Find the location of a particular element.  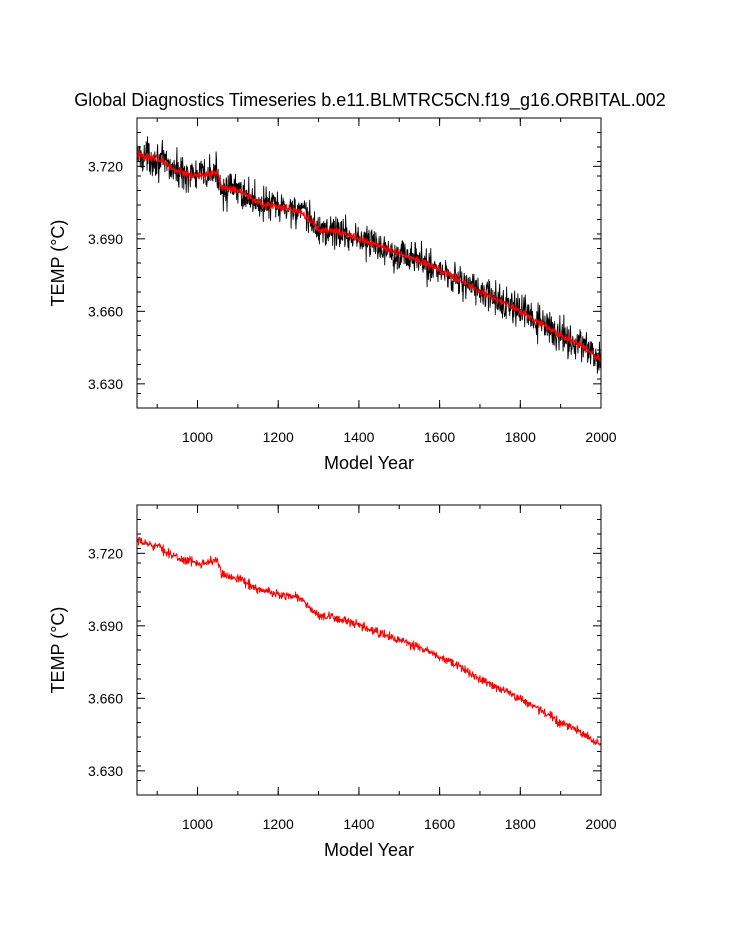

y-tick-label-top: 3.690 is located at coordinates (105, 239).